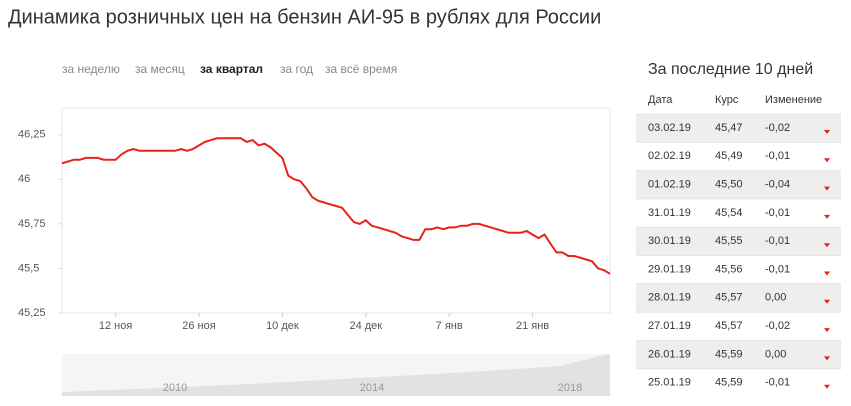 The width and height of the screenshot is (851, 406). I want to click on table-cell: 45,47, so click(729, 128).